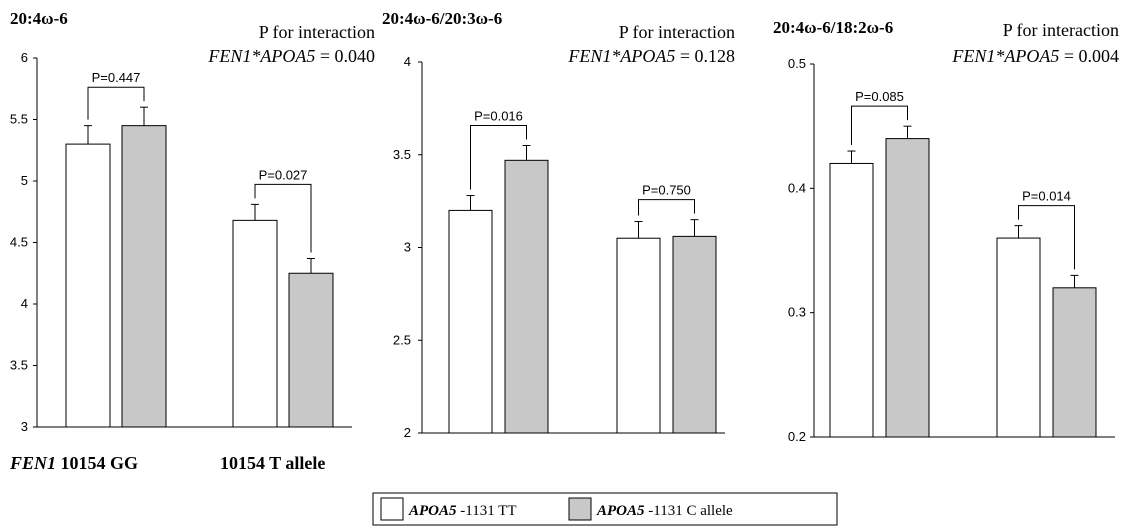 The height and width of the screenshot is (531, 1123). Describe the element at coordinates (24, 57) in the screenshot. I see `y-tick-label: 6` at that location.